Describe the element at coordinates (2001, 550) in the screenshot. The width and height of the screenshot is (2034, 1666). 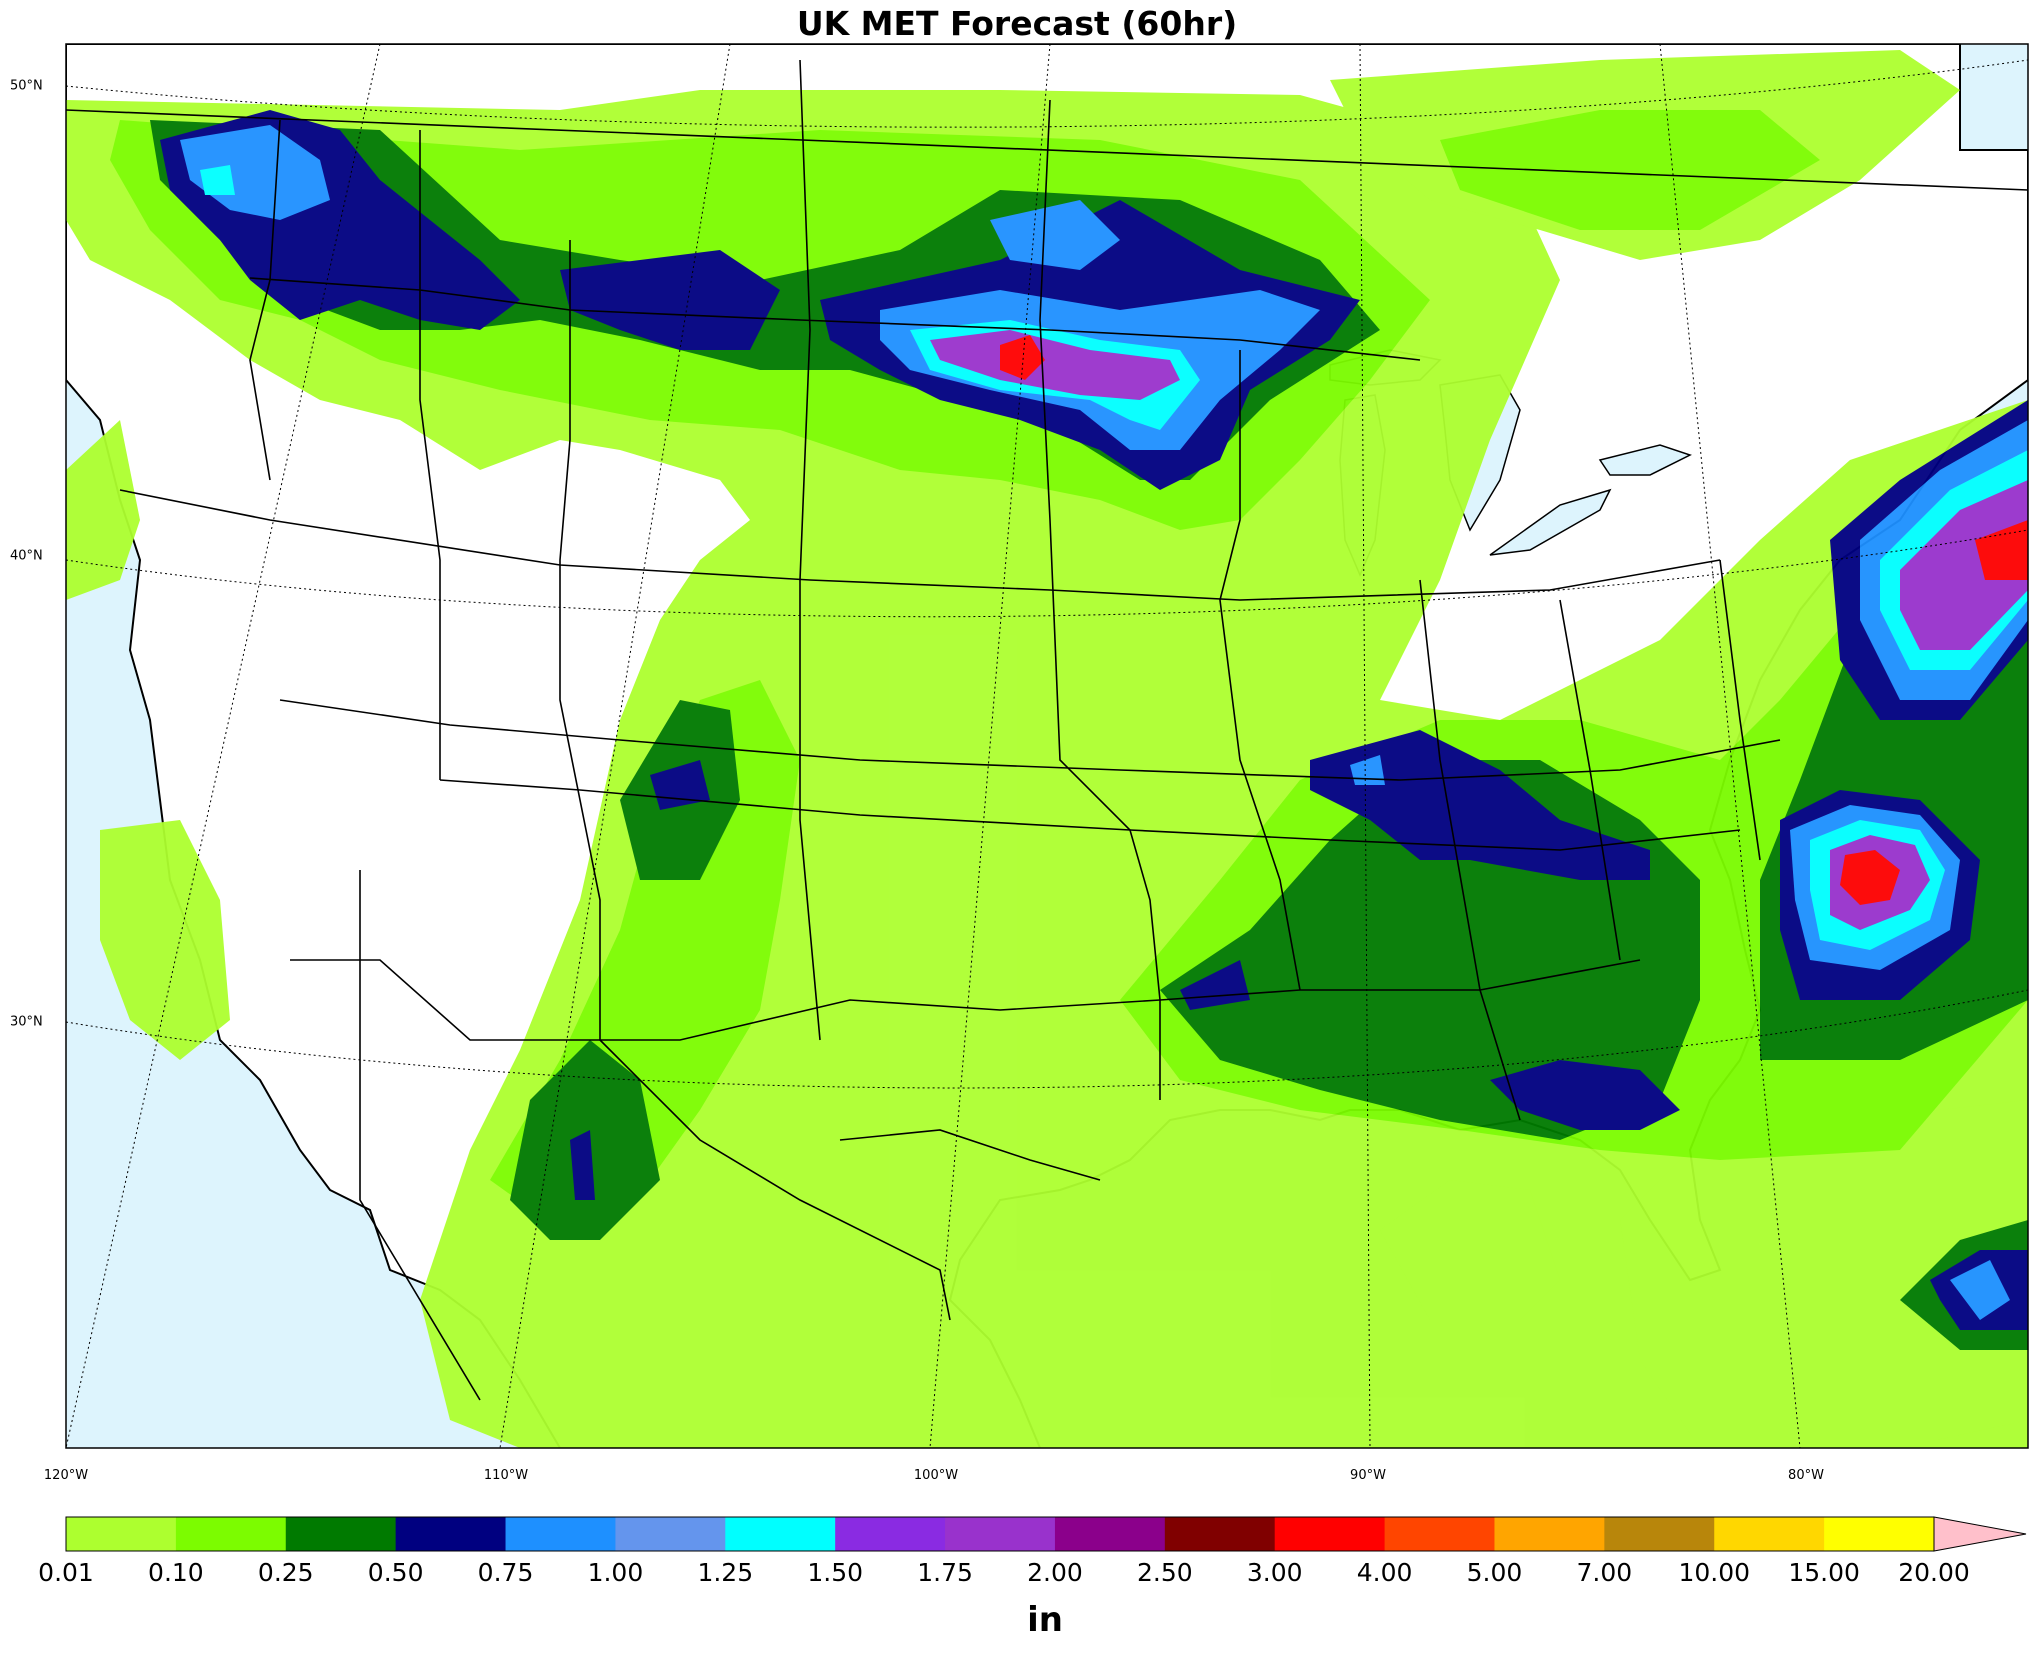
I see `precip-3.00-ne` at that location.